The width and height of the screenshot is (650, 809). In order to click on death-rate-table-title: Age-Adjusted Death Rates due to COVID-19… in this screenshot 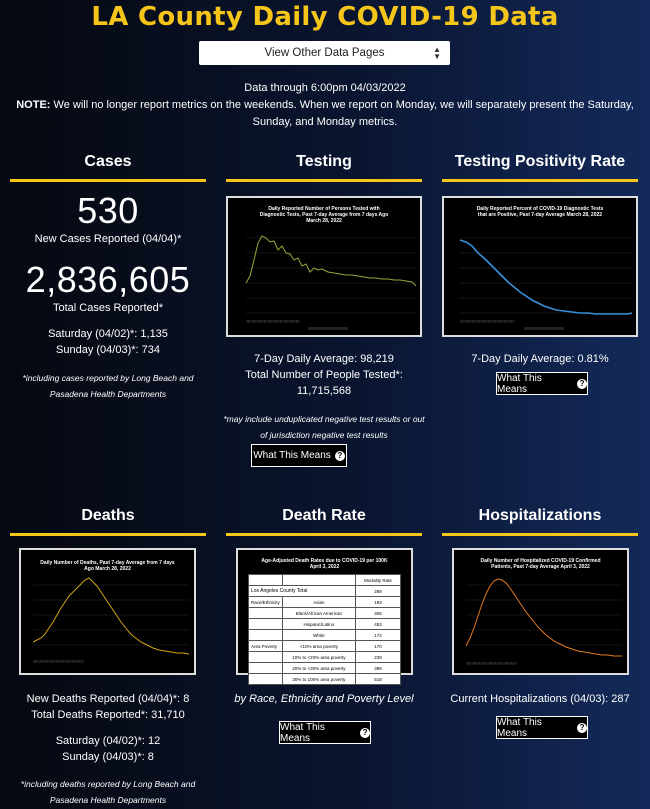, I will do `click(324, 564)`.